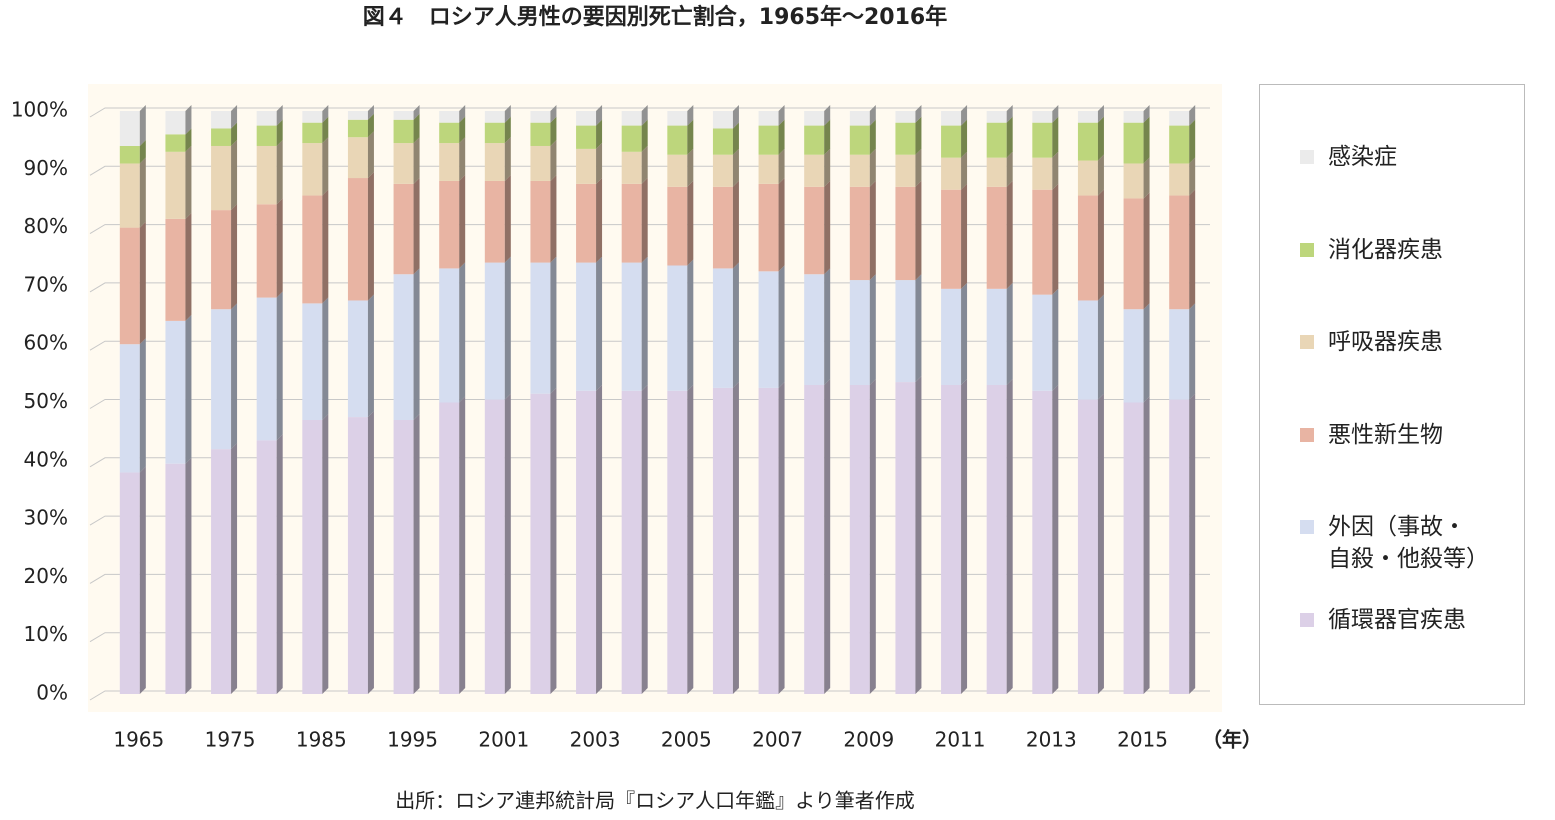 The image size is (1555, 820). I want to click on y-tick-label: 100%, so click(39, 110).